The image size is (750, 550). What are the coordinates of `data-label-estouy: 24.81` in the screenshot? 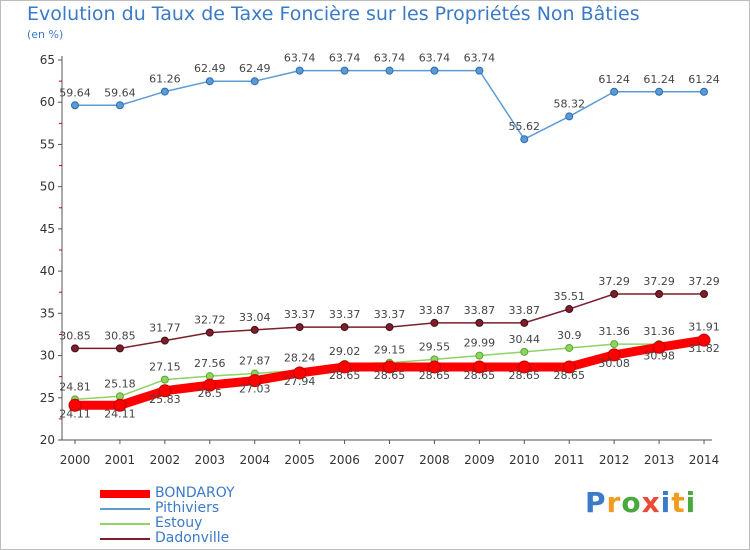 It's located at (75, 386).